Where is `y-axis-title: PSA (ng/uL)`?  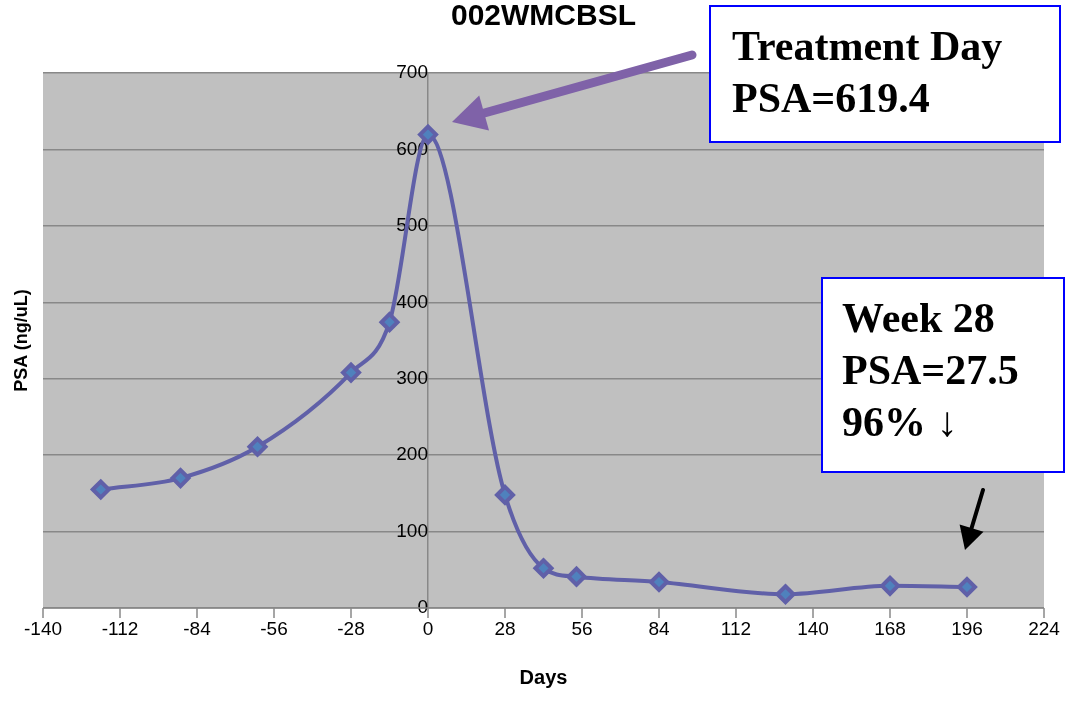
y-axis-title: PSA (ng/uL) is located at coordinates (20, 340).